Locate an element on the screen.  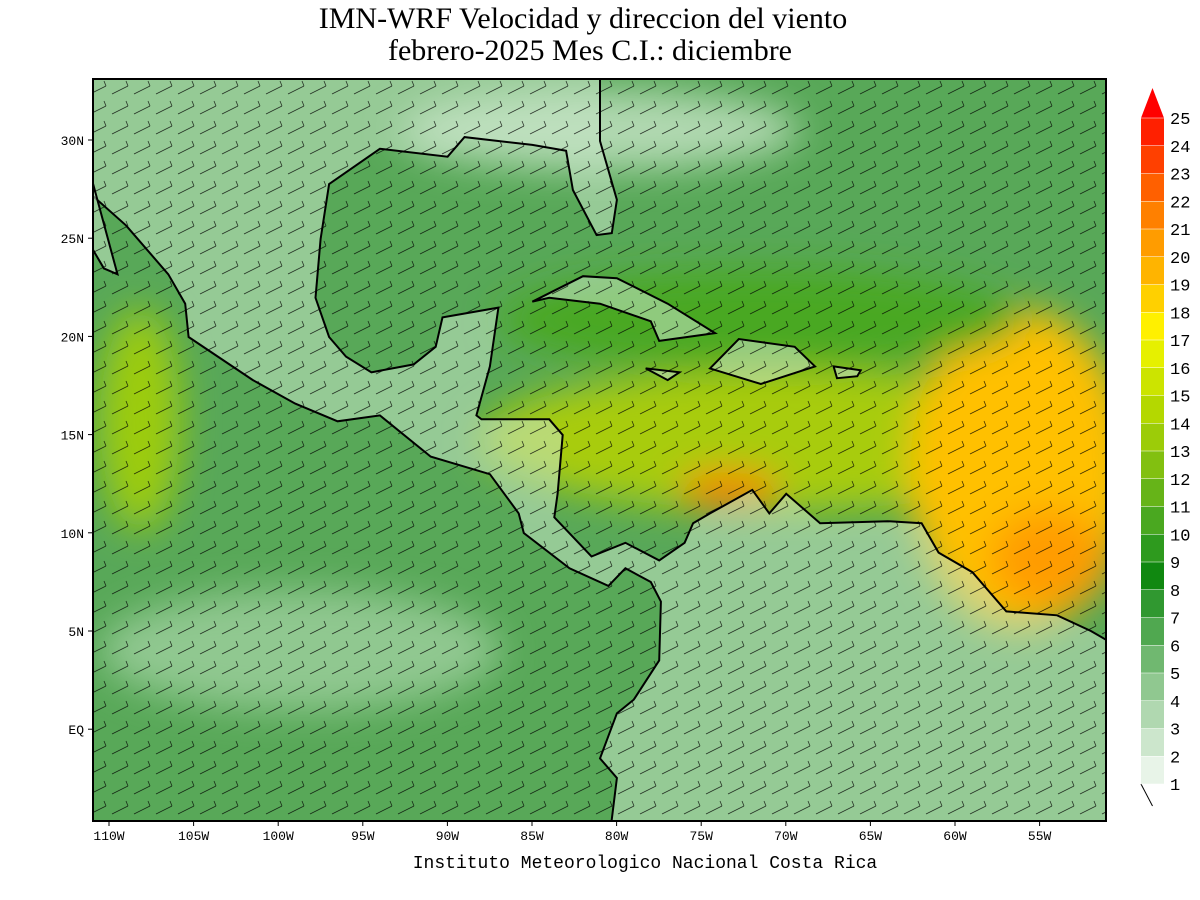
lat-label: 5N is located at coordinates (76, 632).